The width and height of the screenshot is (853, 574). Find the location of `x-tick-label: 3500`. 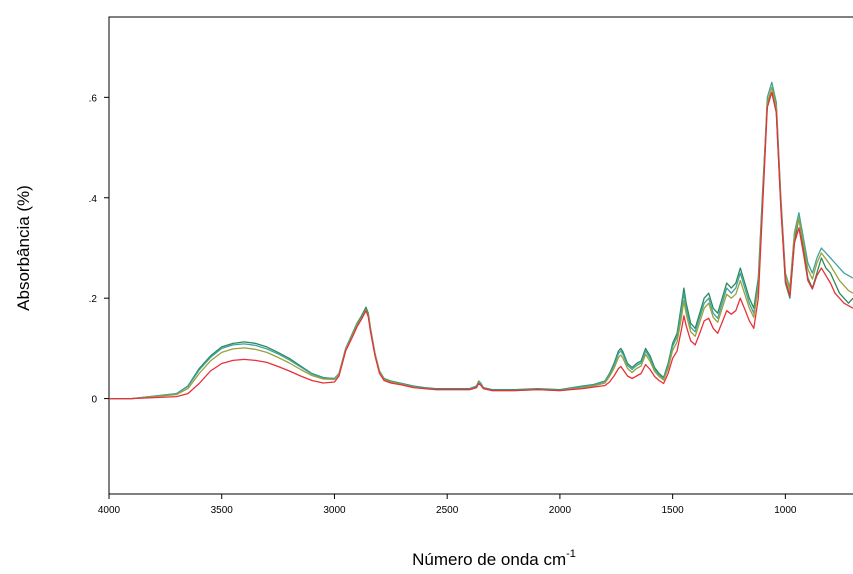

x-tick-label: 3500 is located at coordinates (222, 510).